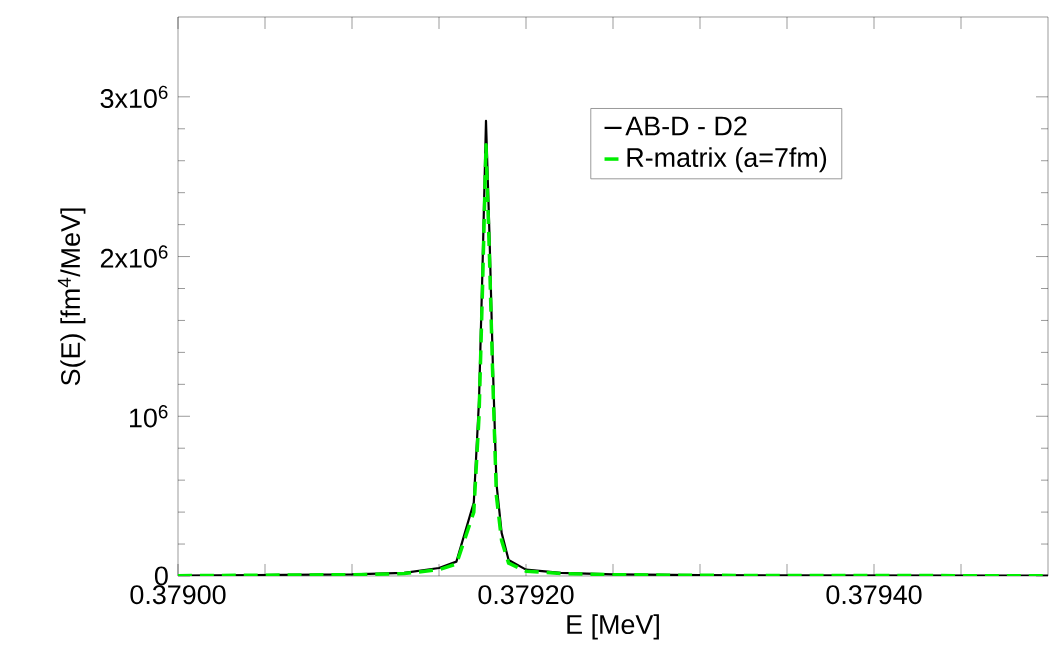 The height and width of the screenshot is (672, 1053). What do you see at coordinates (874, 595) in the screenshot?
I see `x-tick-label: 0.37940` at bounding box center [874, 595].